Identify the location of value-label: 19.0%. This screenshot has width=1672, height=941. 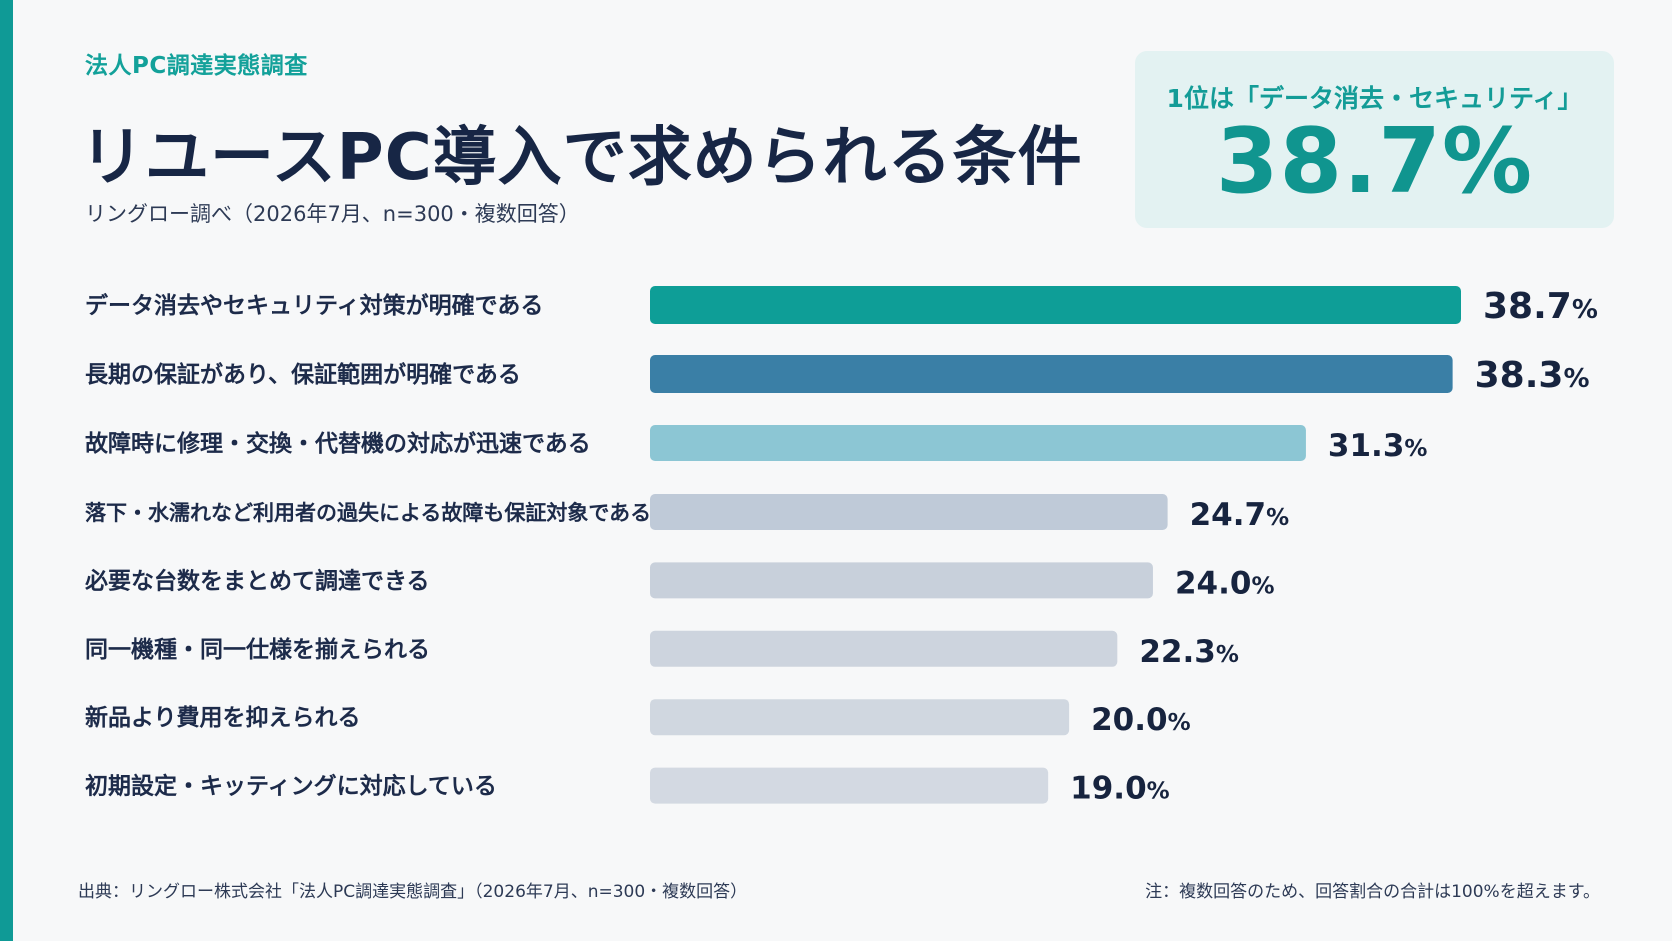
(1120, 789).